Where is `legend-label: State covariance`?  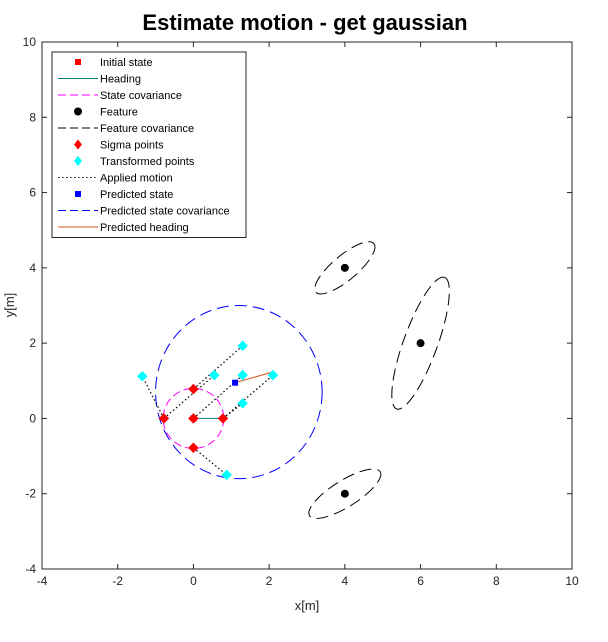
legend-label: State covariance is located at coordinates (141, 96).